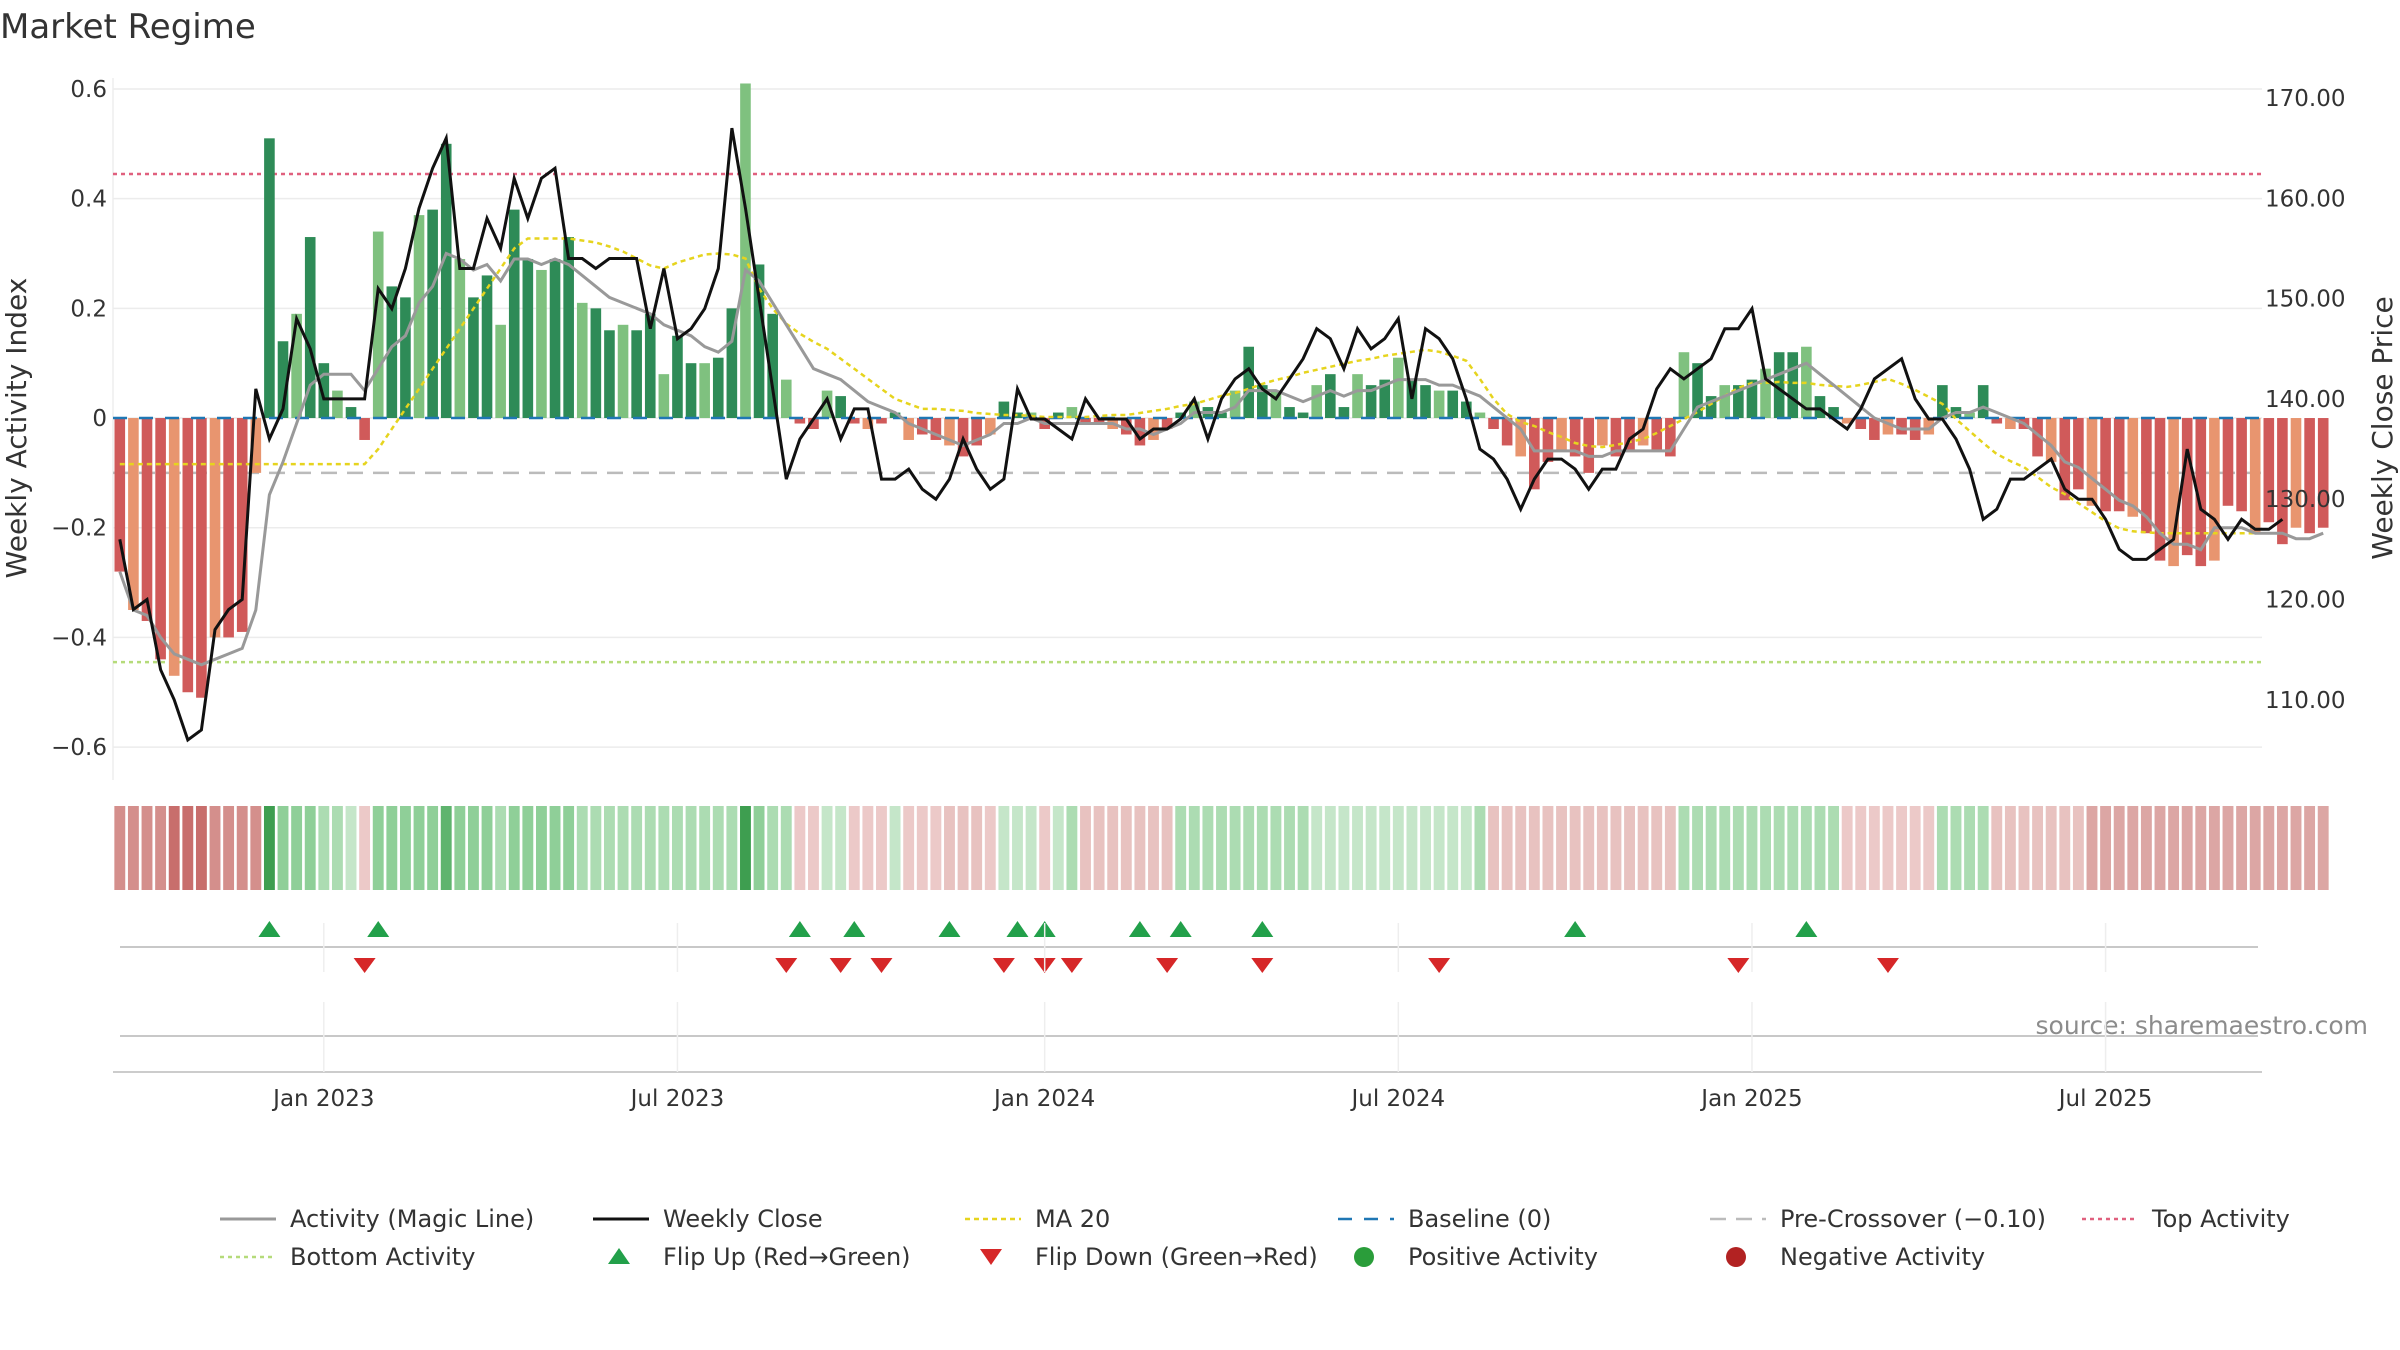 The height and width of the screenshot is (1350, 2400). What do you see at coordinates (1855, 1257) in the screenshot?
I see `legend-item-negdot: Negative Activity` at bounding box center [1855, 1257].